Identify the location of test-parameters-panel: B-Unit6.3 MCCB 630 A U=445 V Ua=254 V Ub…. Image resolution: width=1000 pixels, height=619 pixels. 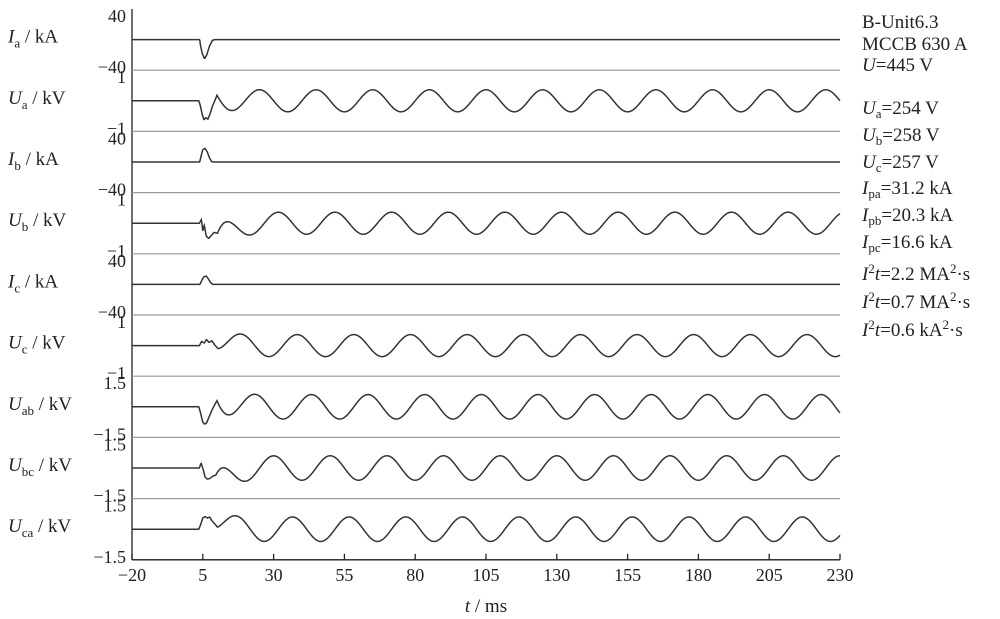
(930, 176).